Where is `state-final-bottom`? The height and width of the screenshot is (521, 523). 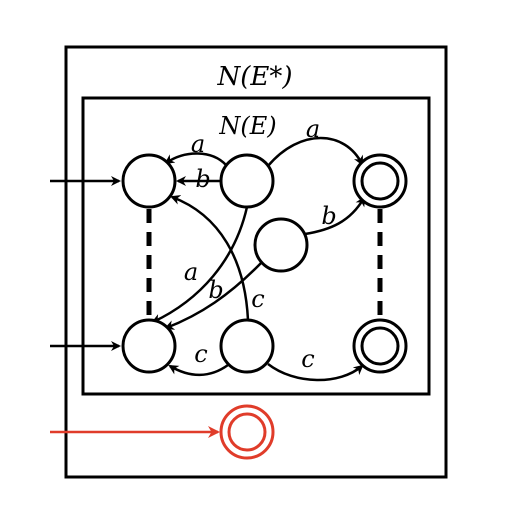 state-final-bottom is located at coordinates (380, 346).